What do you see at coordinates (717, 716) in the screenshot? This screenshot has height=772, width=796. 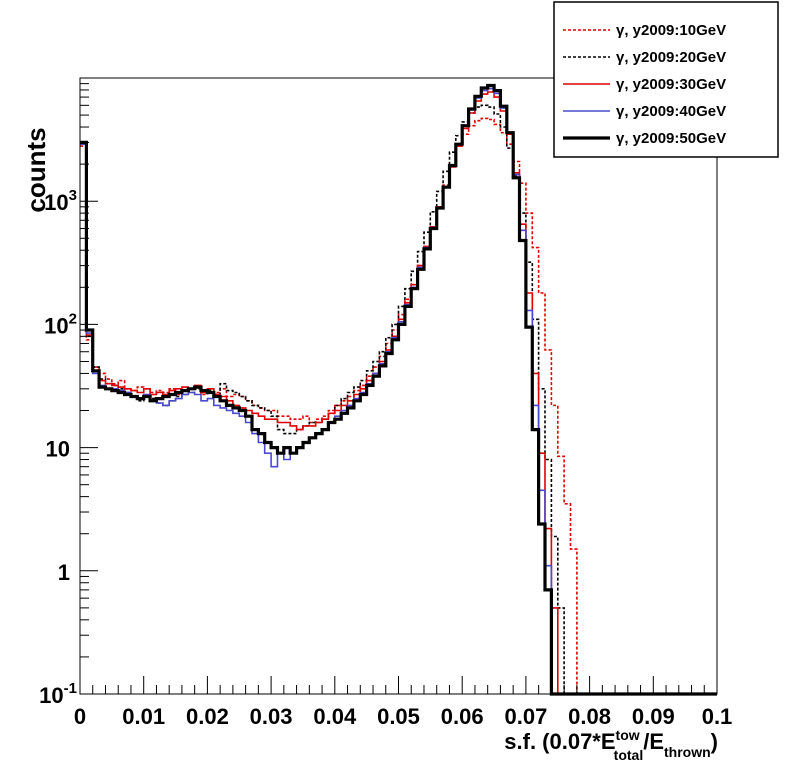 I see `x-tick-label: 0.1` at bounding box center [717, 716].